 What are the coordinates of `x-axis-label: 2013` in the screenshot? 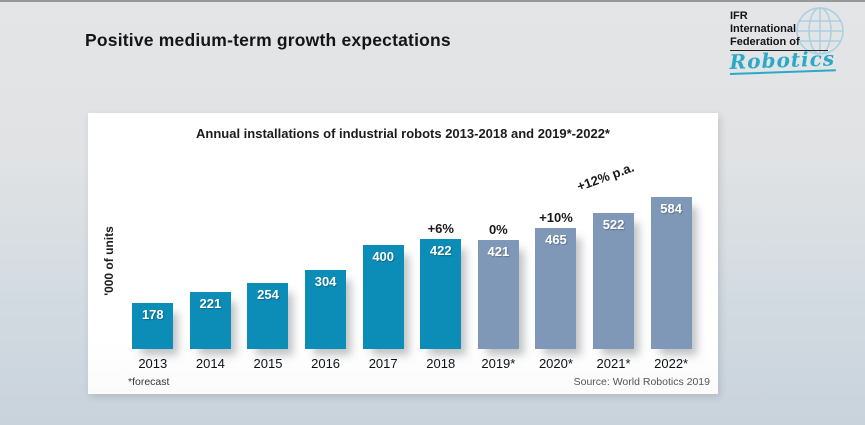 It's located at (153, 363).